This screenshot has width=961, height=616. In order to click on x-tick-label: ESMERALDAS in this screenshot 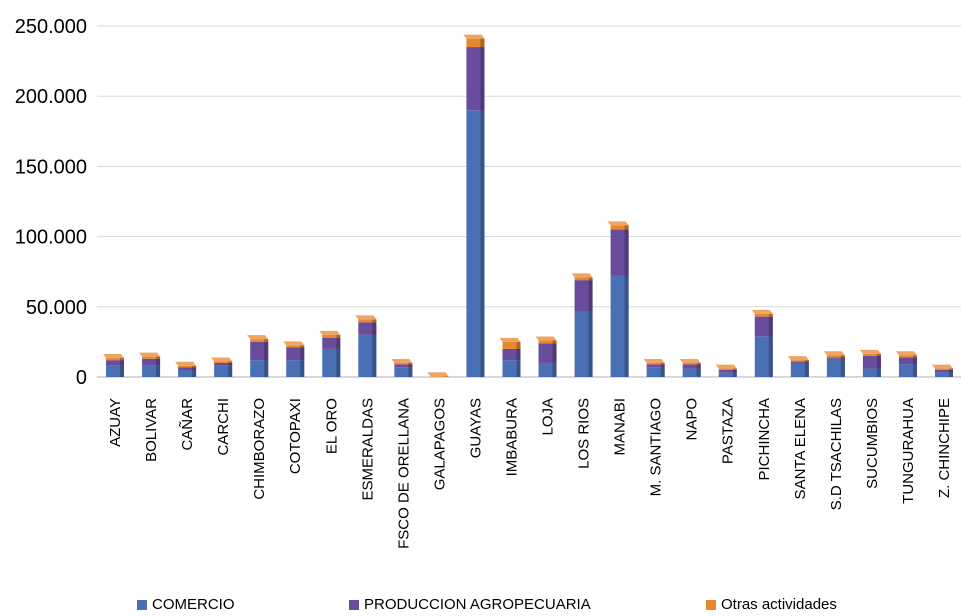, I will do `click(367, 449)`.